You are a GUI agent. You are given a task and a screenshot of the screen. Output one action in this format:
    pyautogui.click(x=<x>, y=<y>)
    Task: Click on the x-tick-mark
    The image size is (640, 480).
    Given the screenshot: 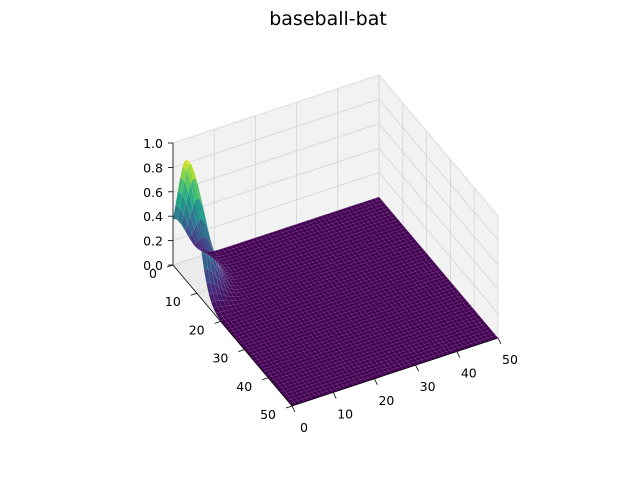 What is the action you would take?
    pyautogui.click(x=458, y=354)
    